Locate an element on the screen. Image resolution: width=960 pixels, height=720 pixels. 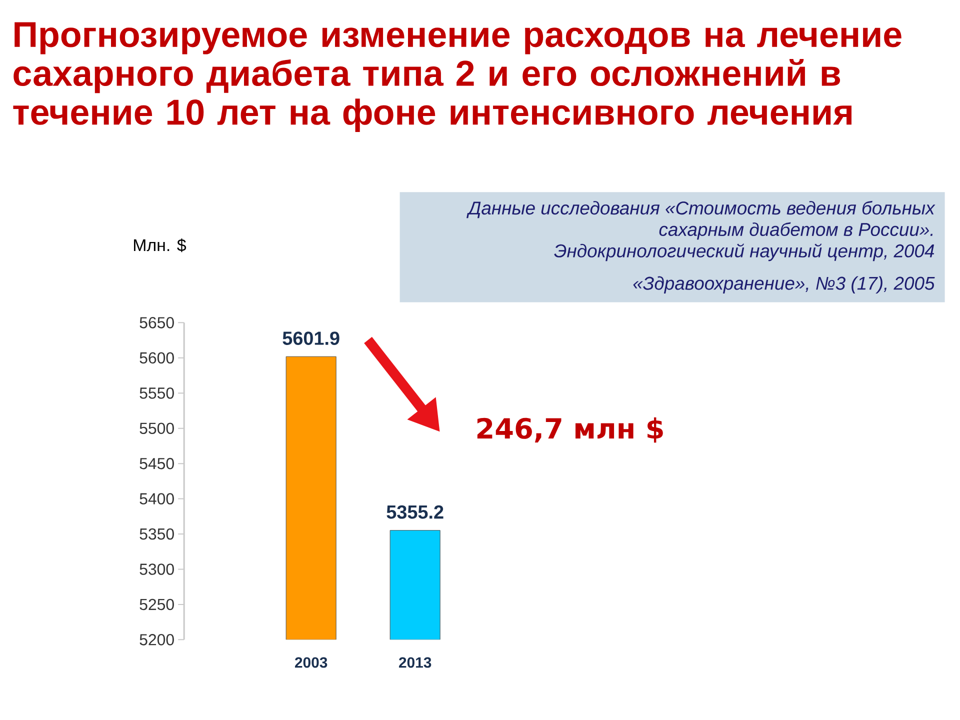
y-tick-label: 5200 is located at coordinates (157, 640).